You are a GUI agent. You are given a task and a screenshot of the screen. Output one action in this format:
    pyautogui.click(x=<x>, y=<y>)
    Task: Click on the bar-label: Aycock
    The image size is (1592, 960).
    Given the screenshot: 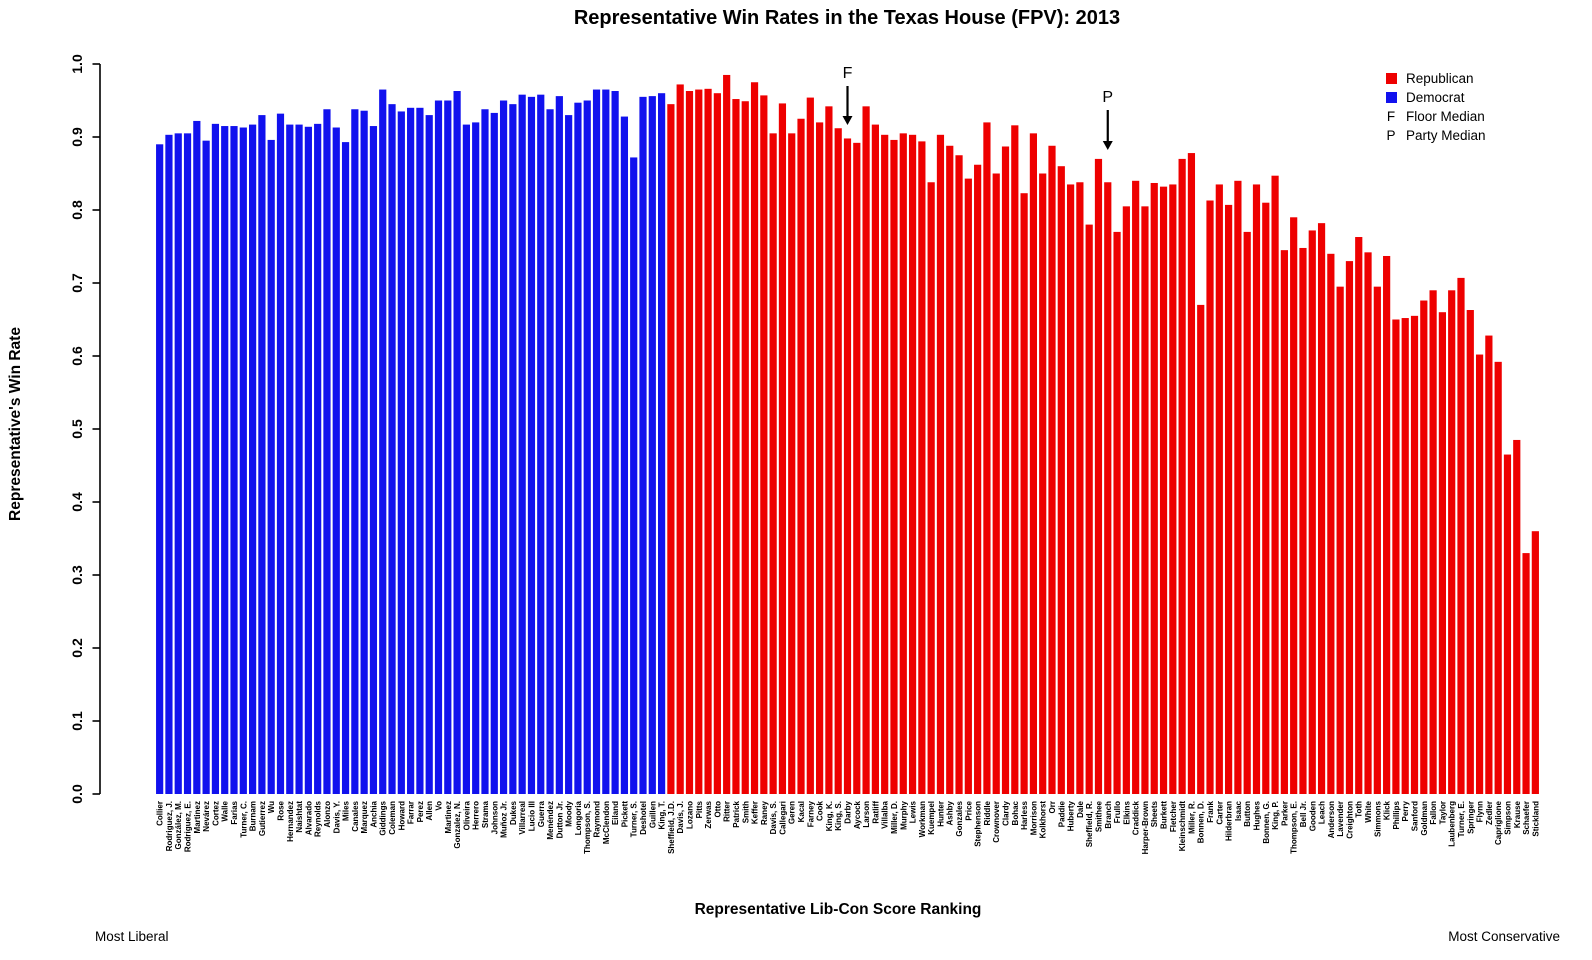 What is the action you would take?
    pyautogui.click(x=857, y=814)
    